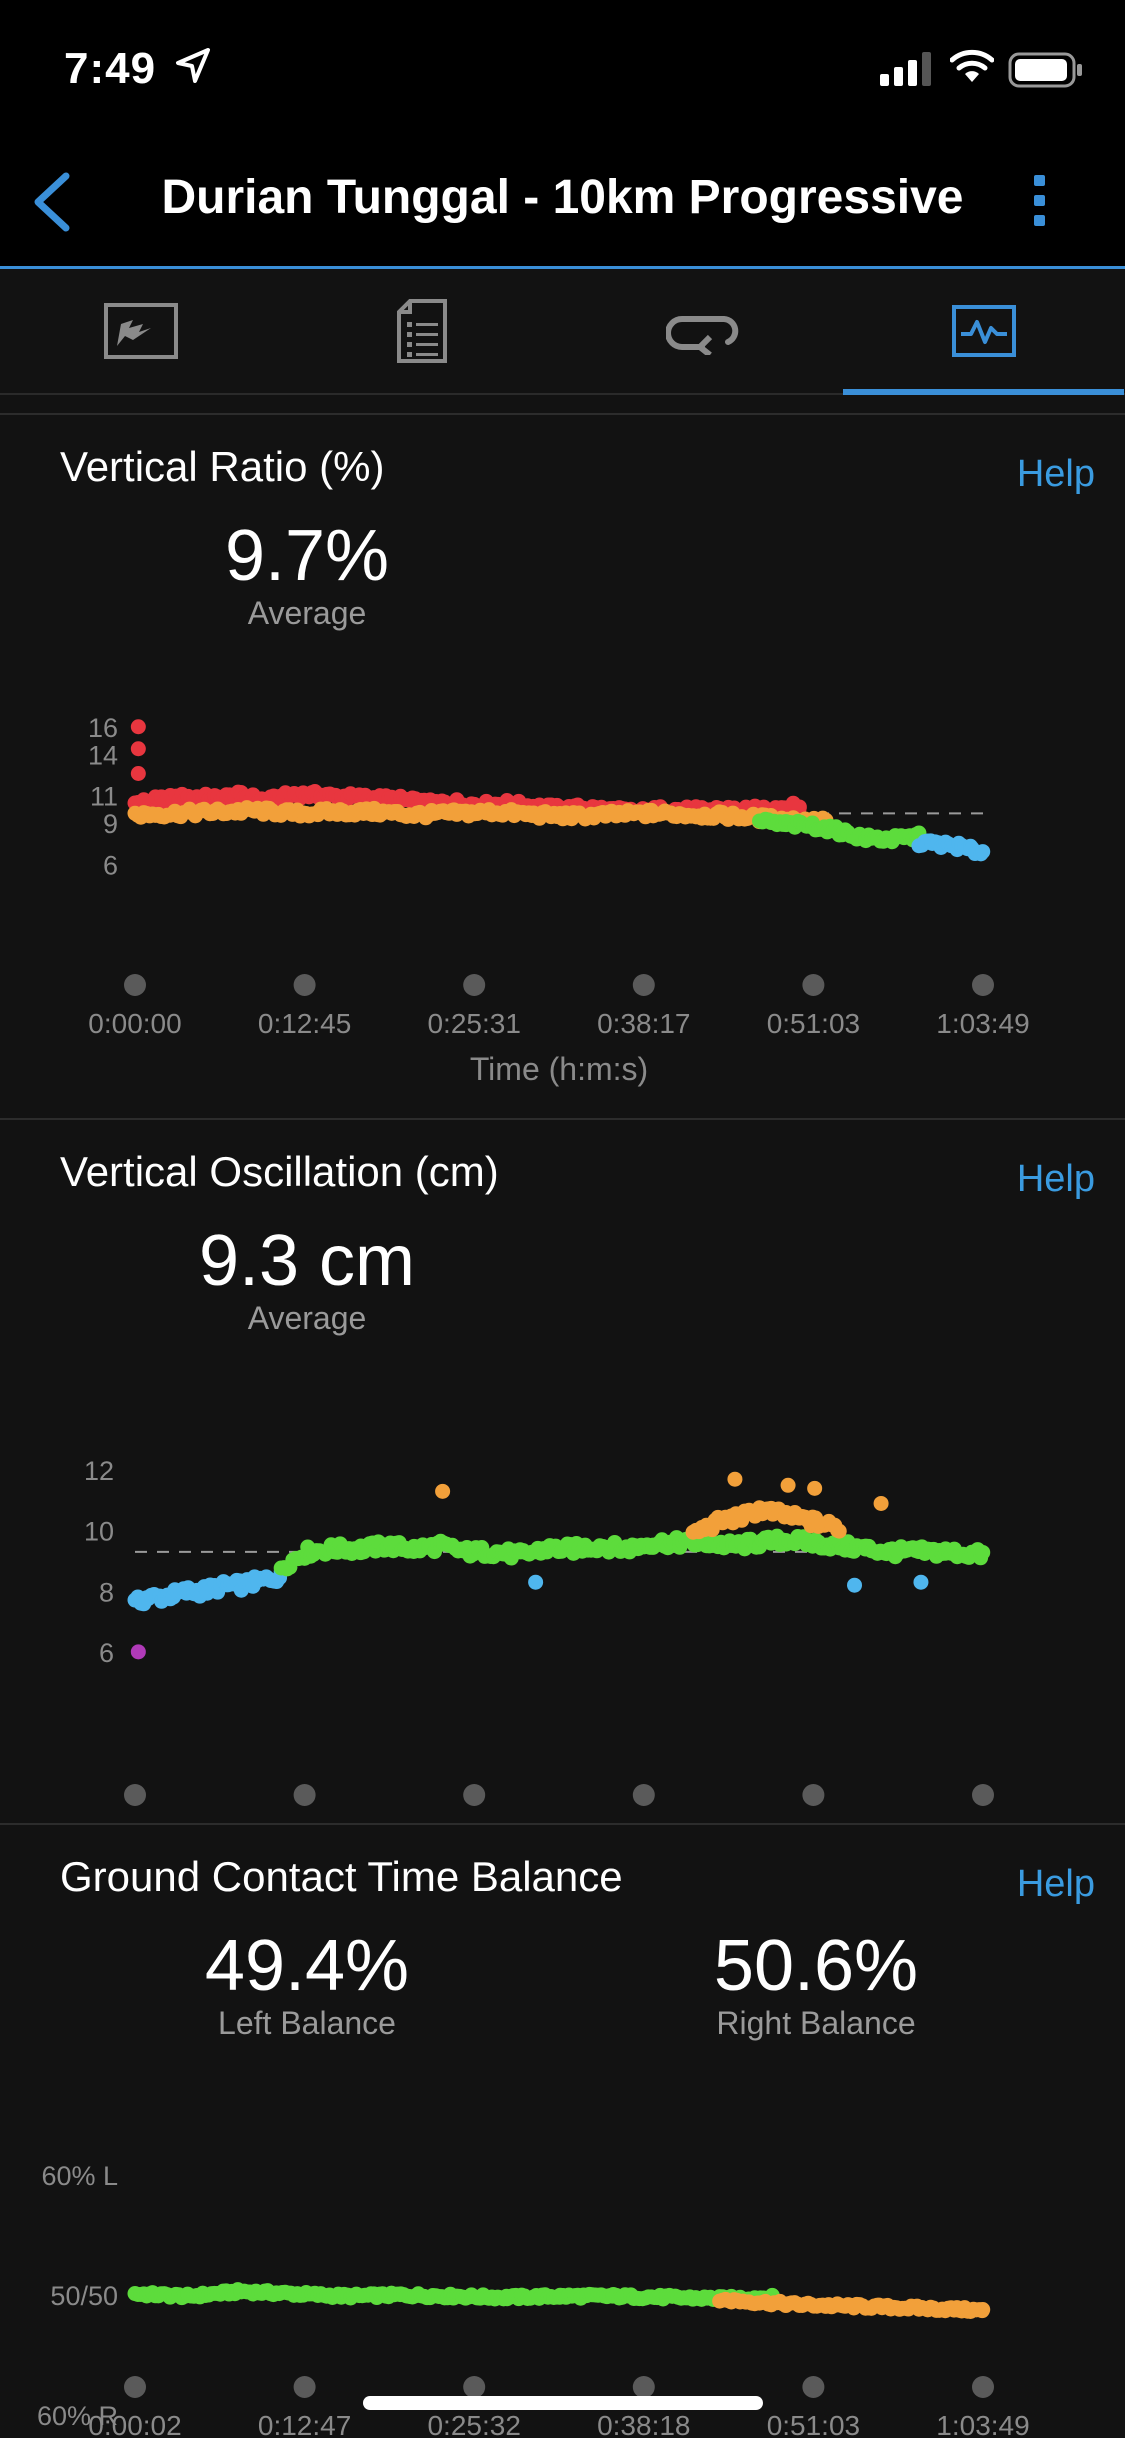 This screenshot has height=2438, width=1125. I want to click on left-balance-label: Left Balance, so click(307, 2023).